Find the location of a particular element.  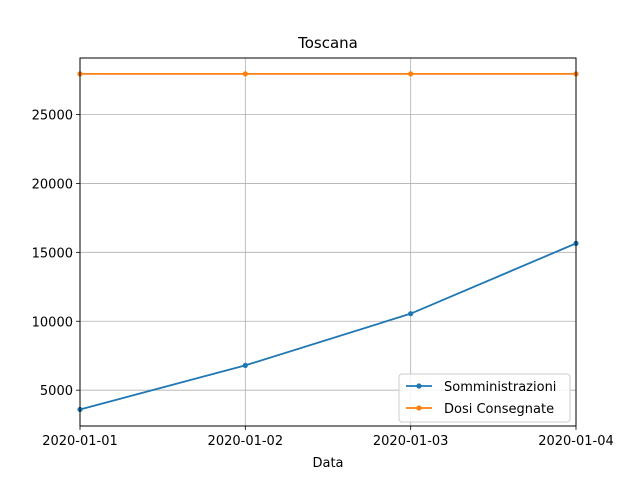

legend: Somministrazioni Dosi Consegnate is located at coordinates (484, 398).